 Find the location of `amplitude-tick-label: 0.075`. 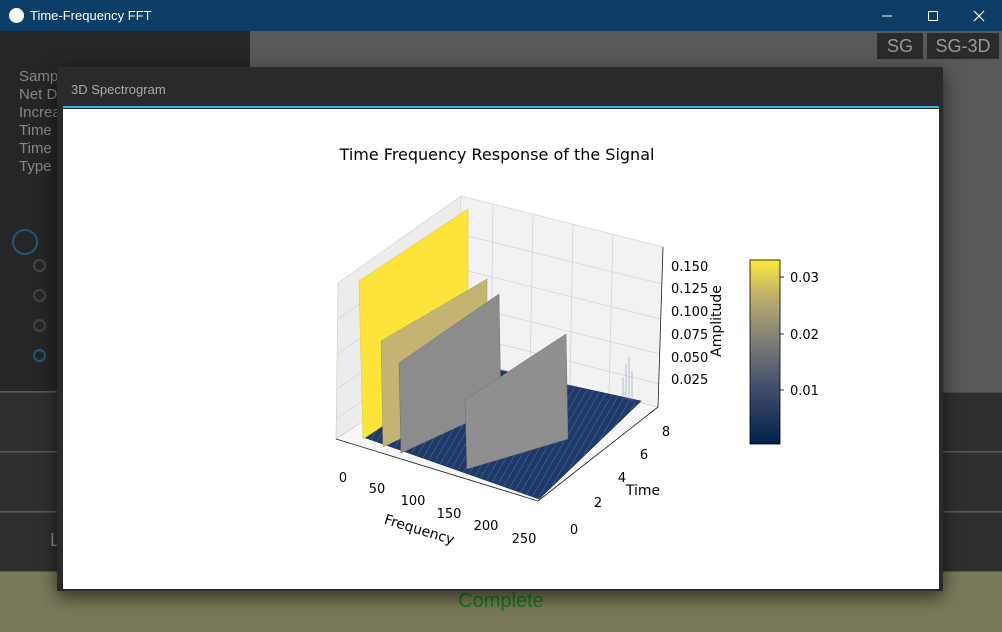

amplitude-tick-label: 0.075 is located at coordinates (689, 335).